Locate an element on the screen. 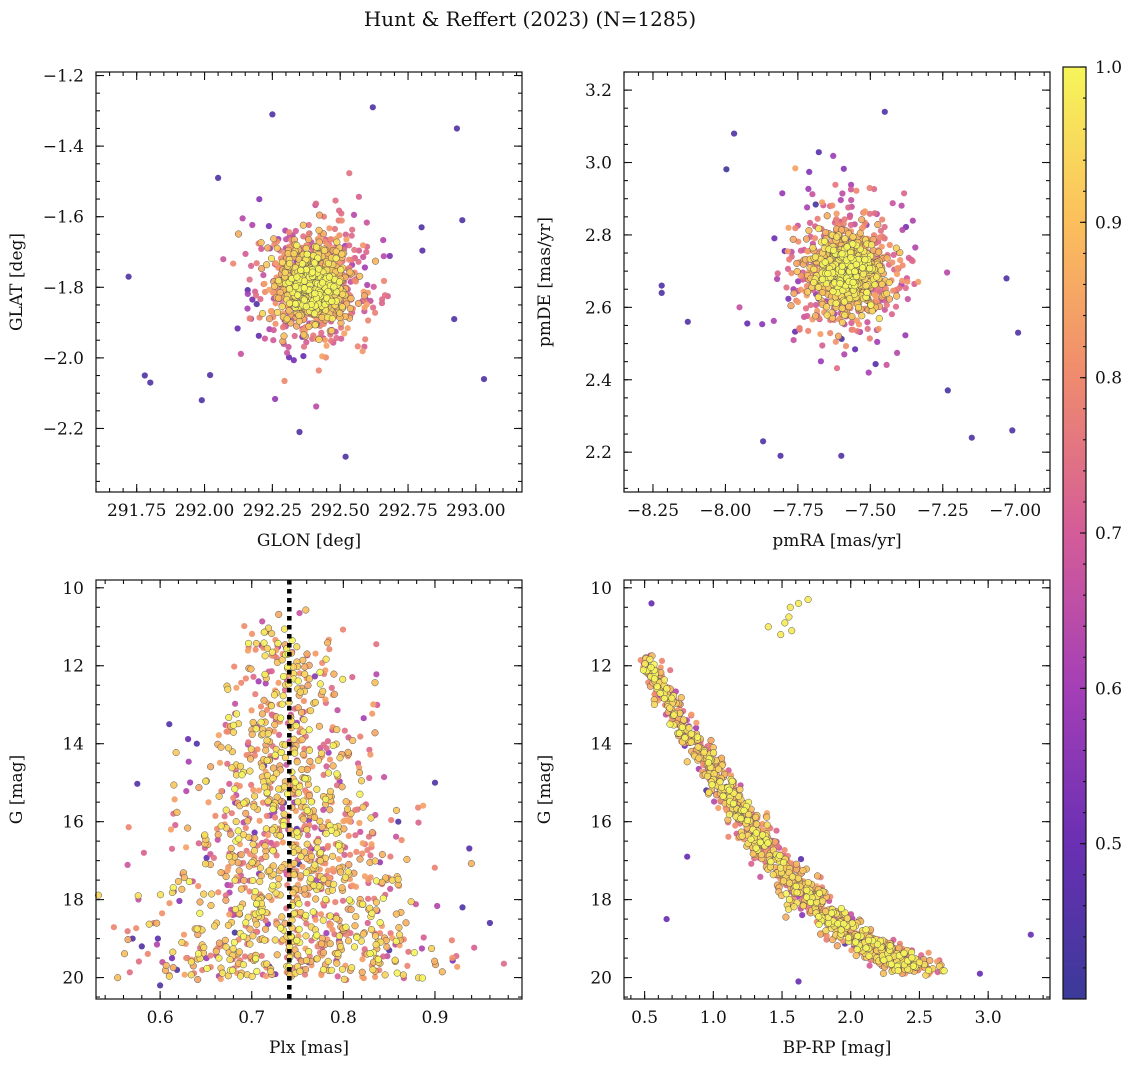 The width and height of the screenshot is (1136, 1067). x-tick-label: −8.25 is located at coordinates (653, 511).